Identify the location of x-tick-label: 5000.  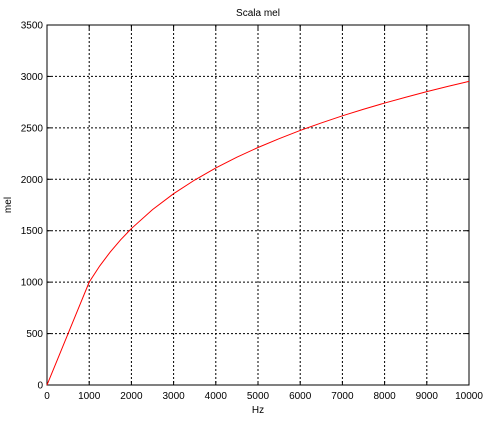
(258, 396).